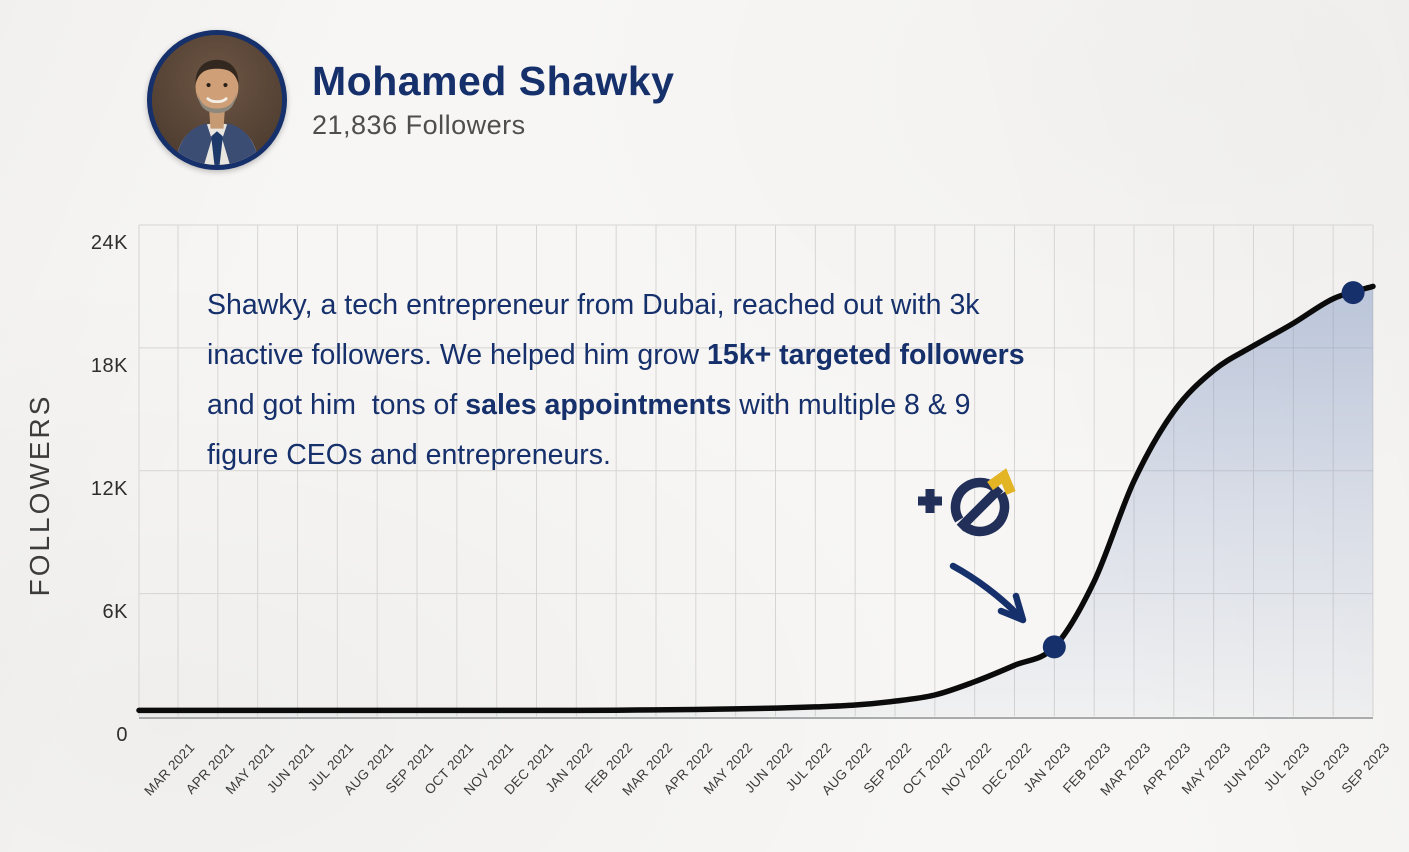 The width and height of the screenshot is (1409, 852). I want to click on followers-count: 21,836 Followers, so click(419, 125).